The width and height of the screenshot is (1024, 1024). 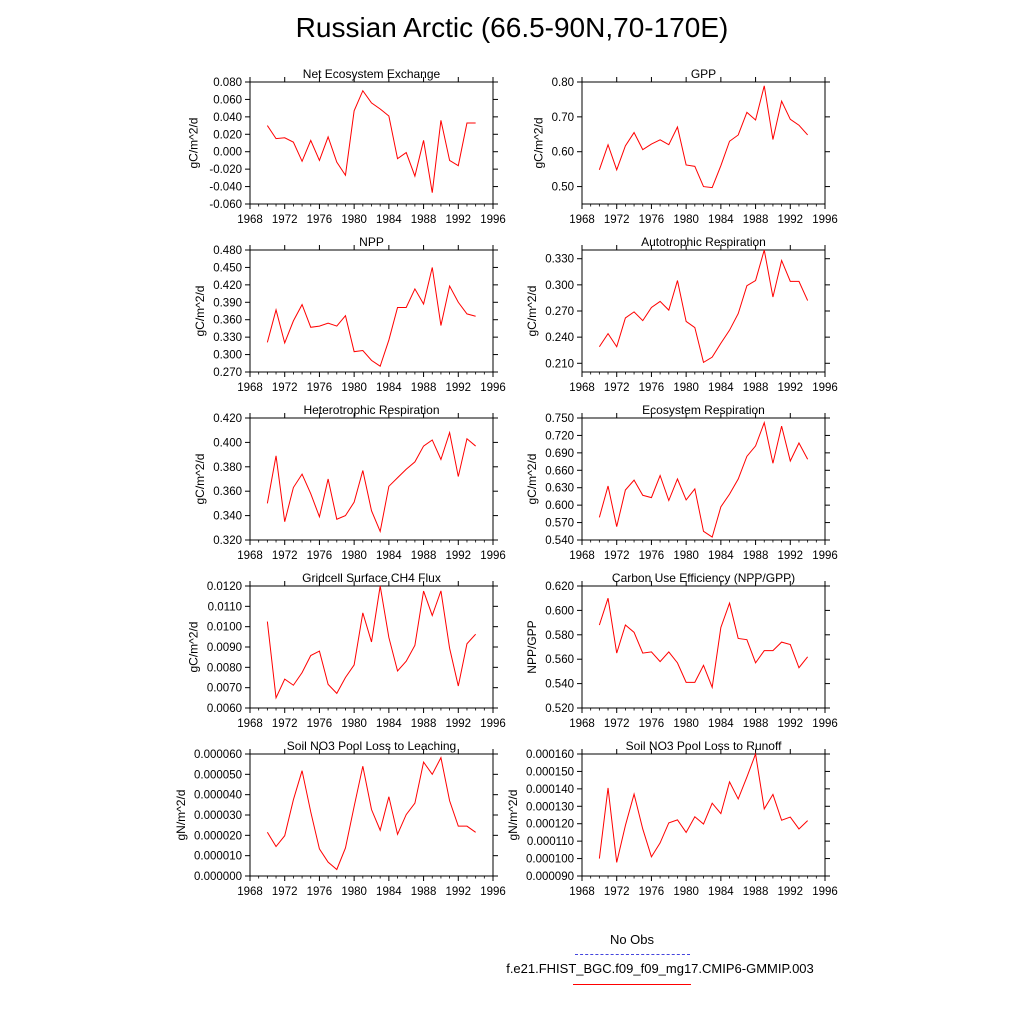 What do you see at coordinates (559, 709) in the screenshot?
I see `y-tick-label: 0.520` at bounding box center [559, 709].